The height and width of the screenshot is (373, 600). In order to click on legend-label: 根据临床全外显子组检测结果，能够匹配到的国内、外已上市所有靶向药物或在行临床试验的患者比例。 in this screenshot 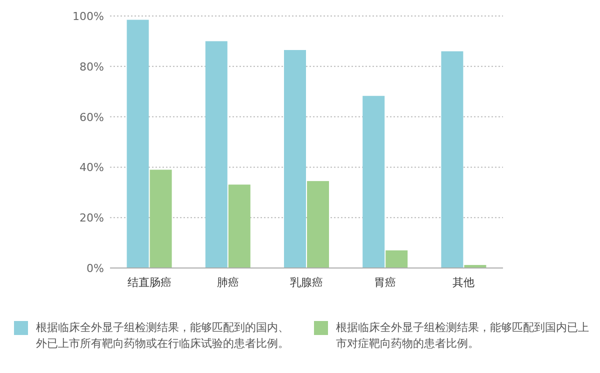, I will do `click(162, 336)`.